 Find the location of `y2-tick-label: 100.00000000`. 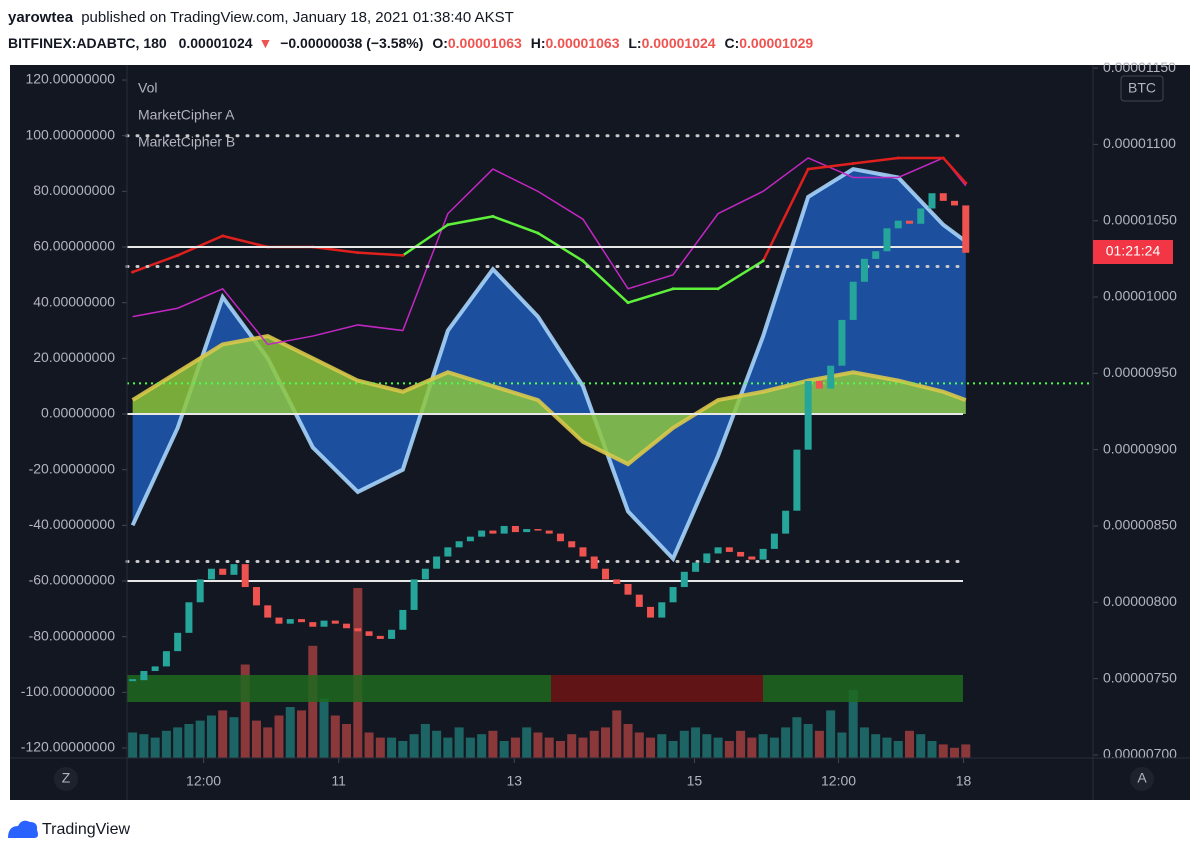

y2-tick-label: 100.00000000 is located at coordinates (70, 134).